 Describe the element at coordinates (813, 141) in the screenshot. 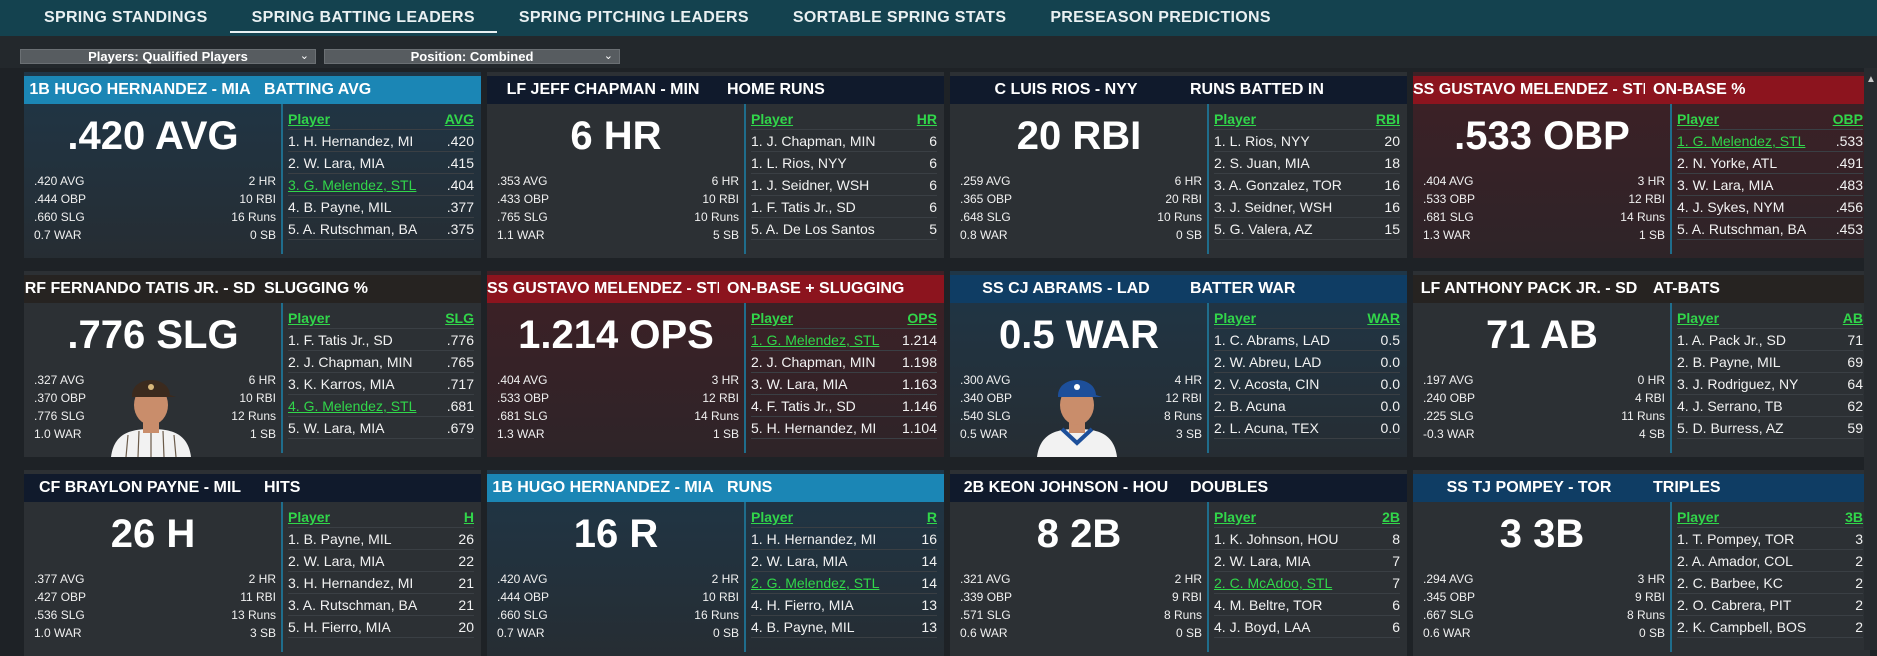

I see `leader-row-name: 1. J. Chapman, MIN` at that location.